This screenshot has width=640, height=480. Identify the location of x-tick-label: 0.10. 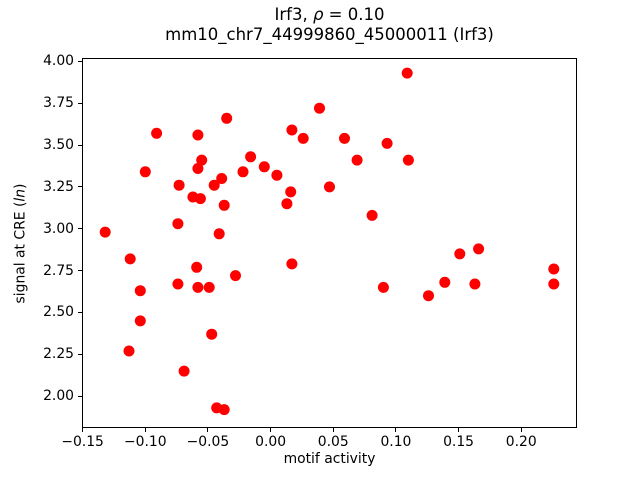
(396, 442).